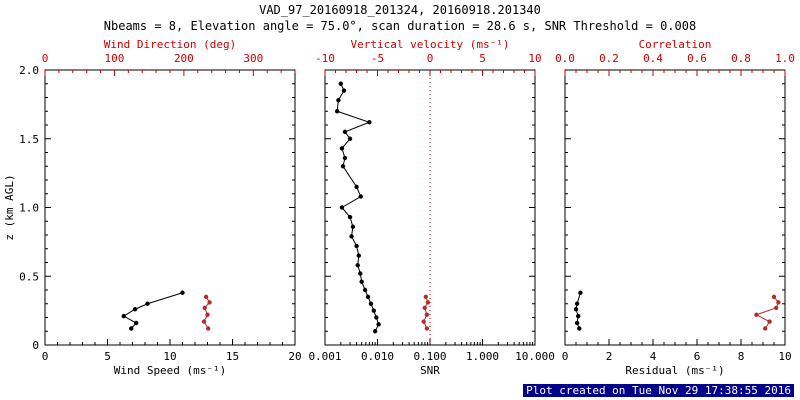 Image resolution: width=800 pixels, height=400 pixels. I want to click on svg-text: 0.8, so click(741, 58).